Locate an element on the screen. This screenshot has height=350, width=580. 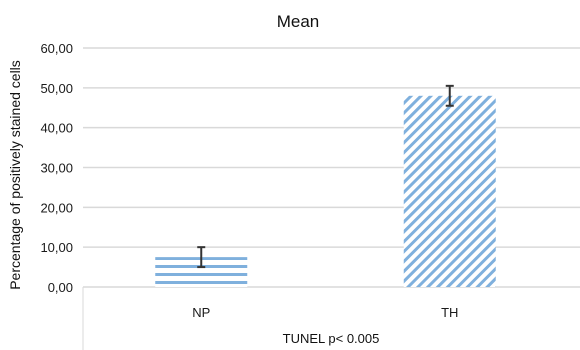
y-tick-labels: 0,00 10,00 20,00 30,00 40,00 50,00 60,00 is located at coordinates (56, 168).